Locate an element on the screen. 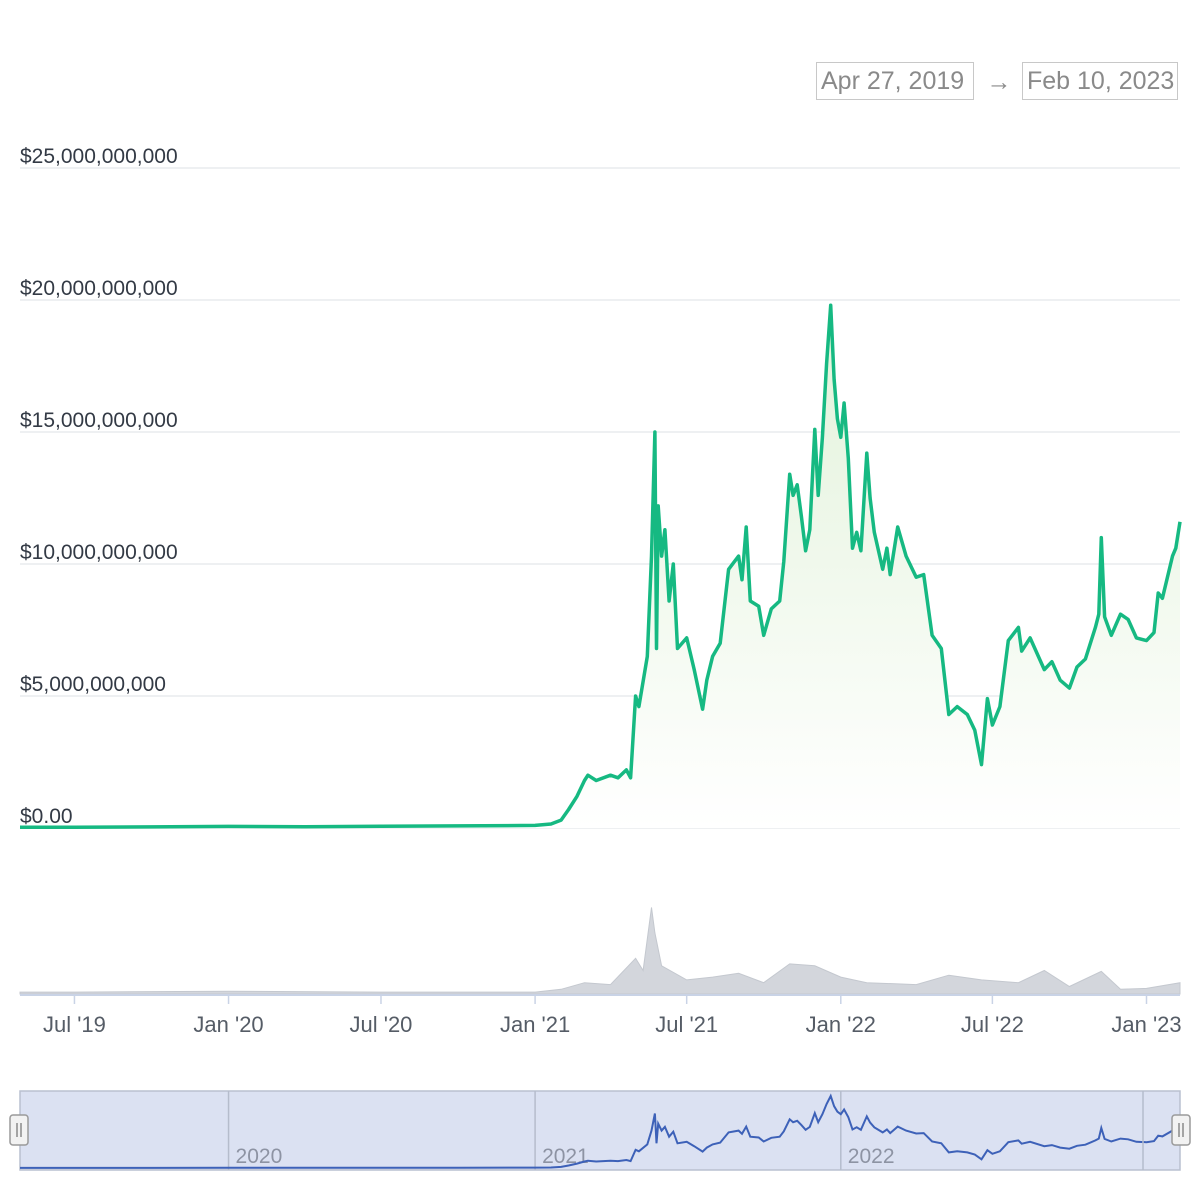  range-navigator: 2020 2021 2022 is located at coordinates (600, 1130).